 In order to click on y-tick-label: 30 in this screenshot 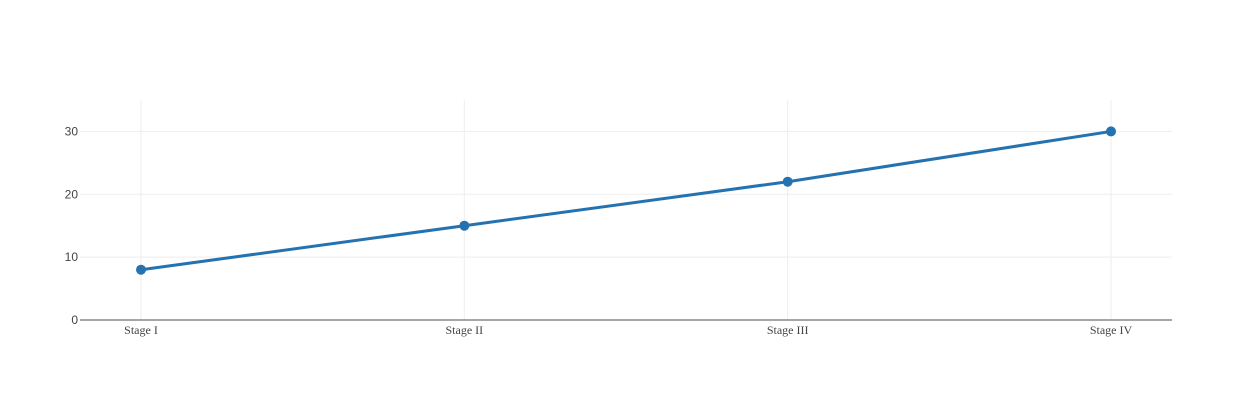, I will do `click(72, 131)`.